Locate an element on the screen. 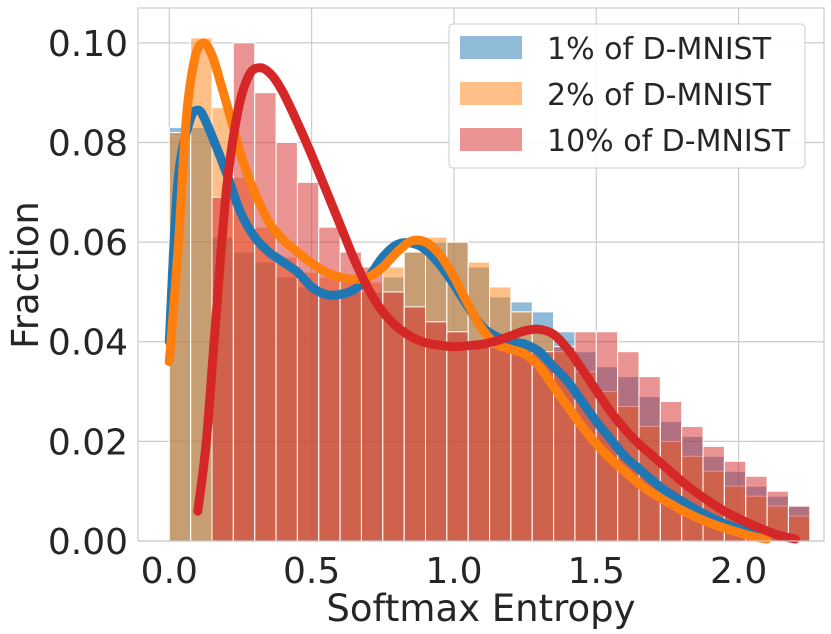 Image resolution: width=831 pixels, height=634 pixels. y-tick-label-1: 0.02 is located at coordinates (88, 442).